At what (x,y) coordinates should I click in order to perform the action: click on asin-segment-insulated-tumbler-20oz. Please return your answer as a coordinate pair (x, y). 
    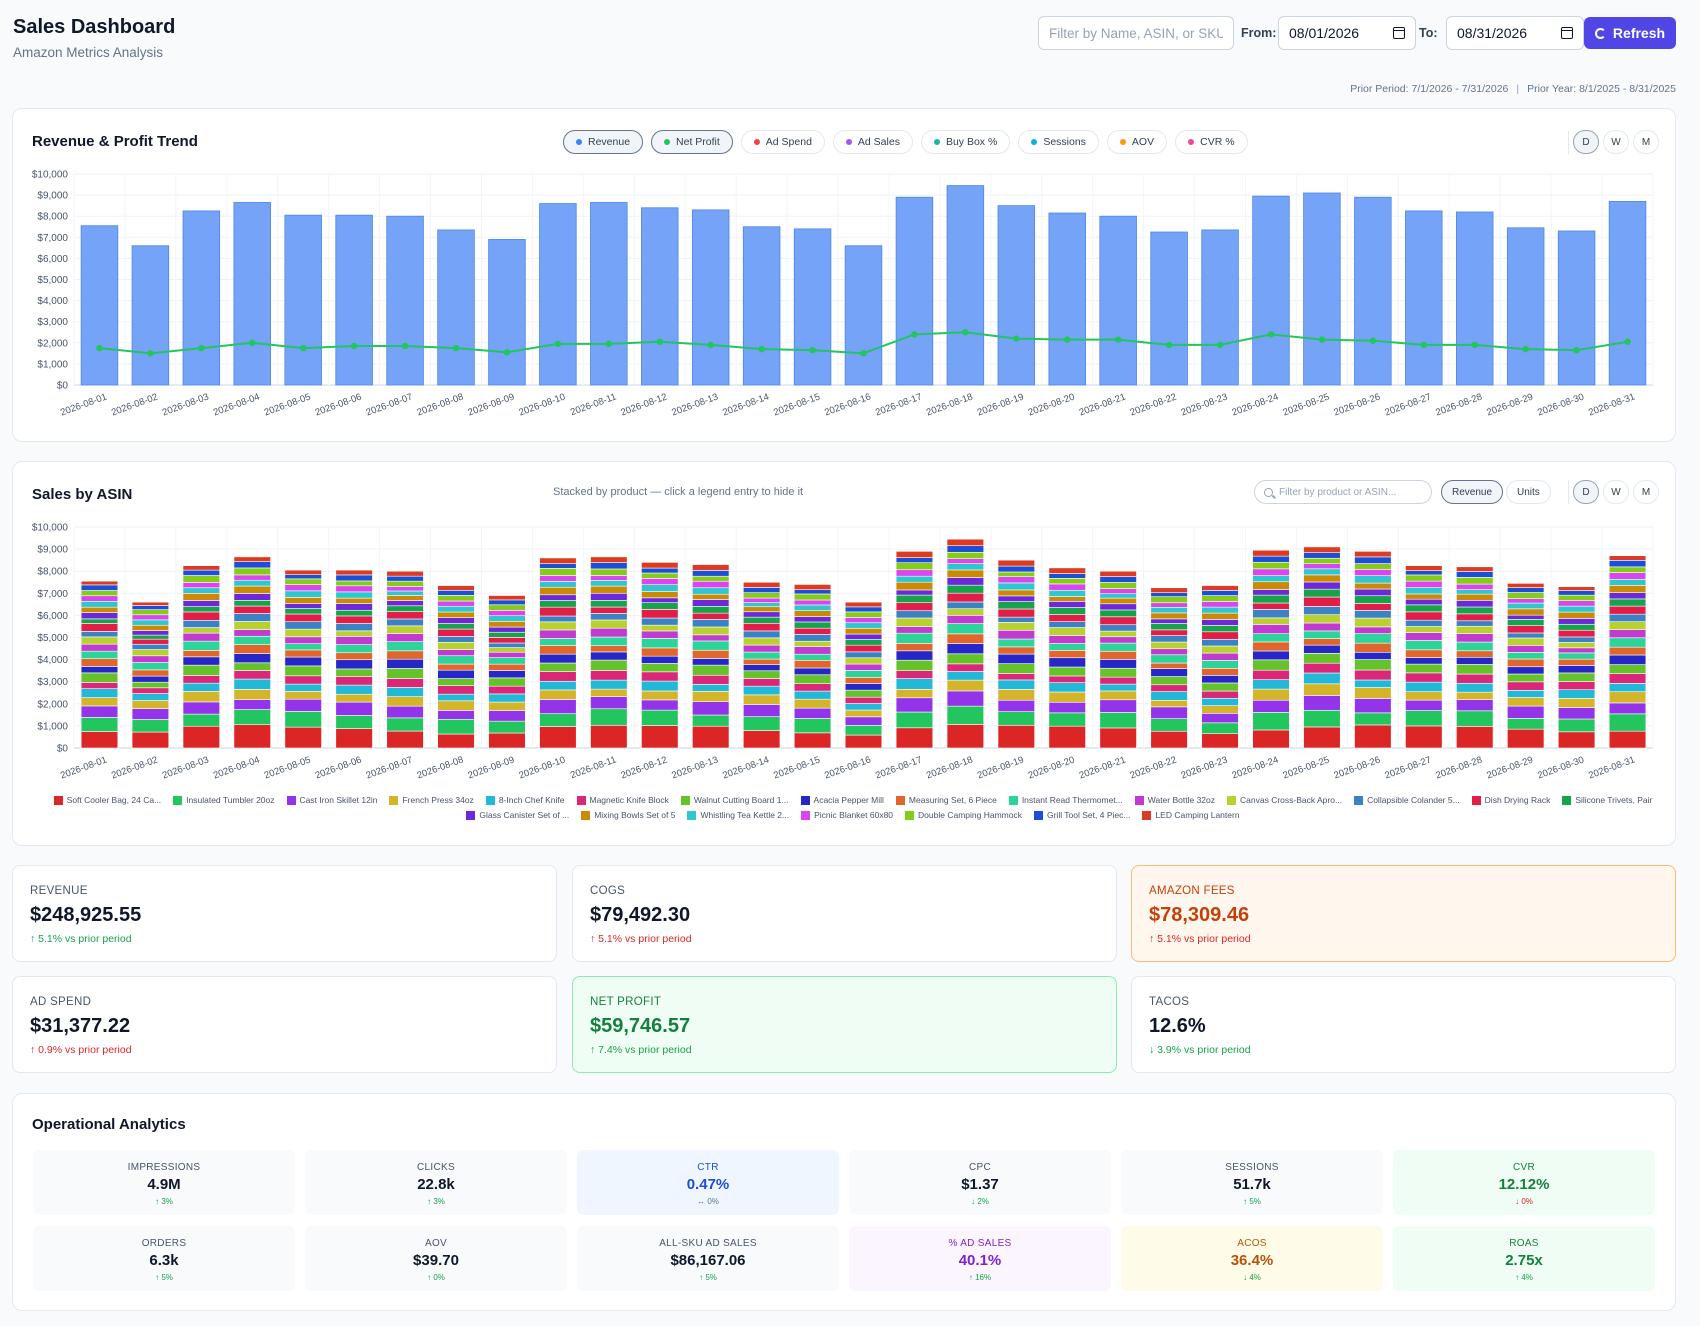
    Looking at the image, I should click on (1016, 718).